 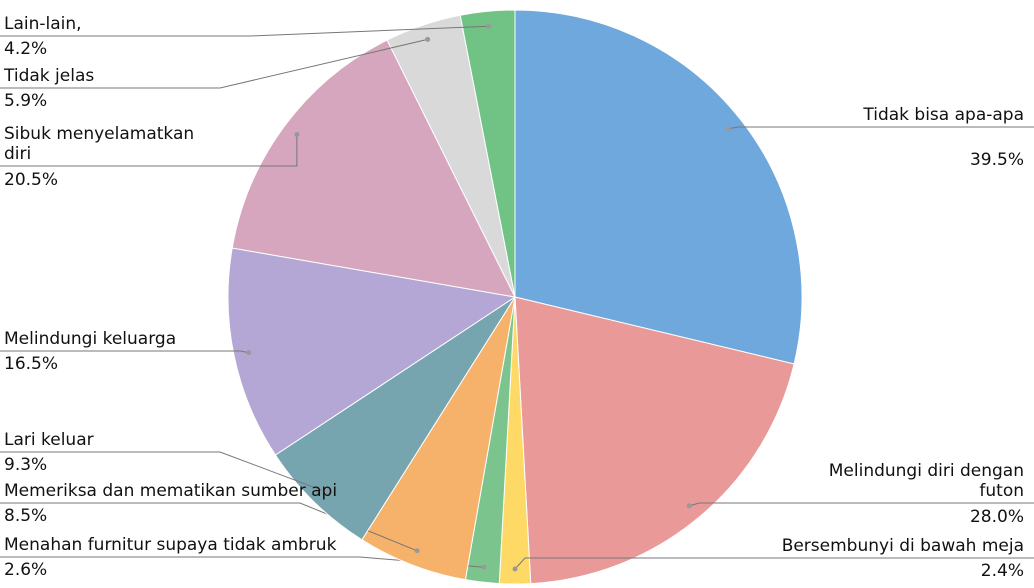 I want to click on slice-label: Menahan furnitur supaya tidak ambruk, so click(x=170, y=545).